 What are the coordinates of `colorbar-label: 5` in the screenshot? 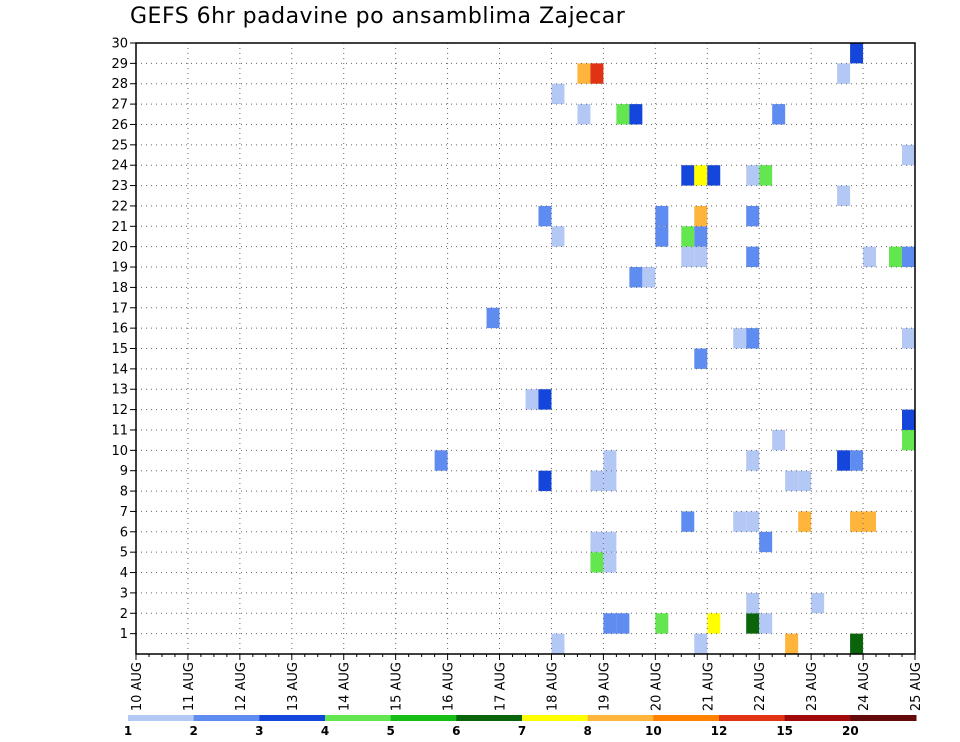 It's located at (390, 731).